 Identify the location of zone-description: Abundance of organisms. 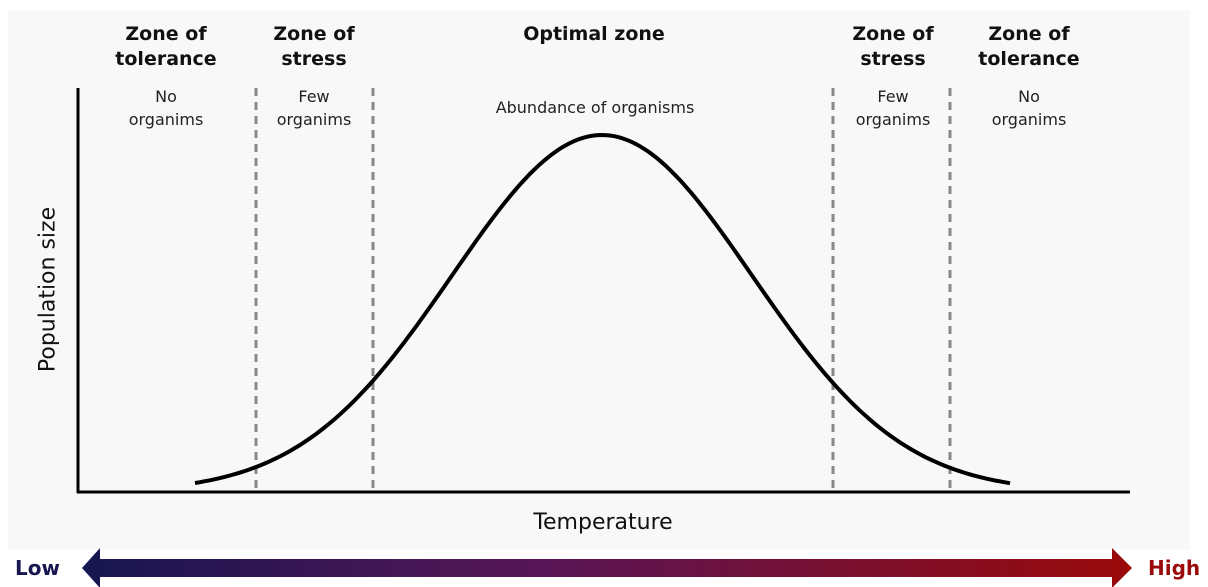
(595, 107).